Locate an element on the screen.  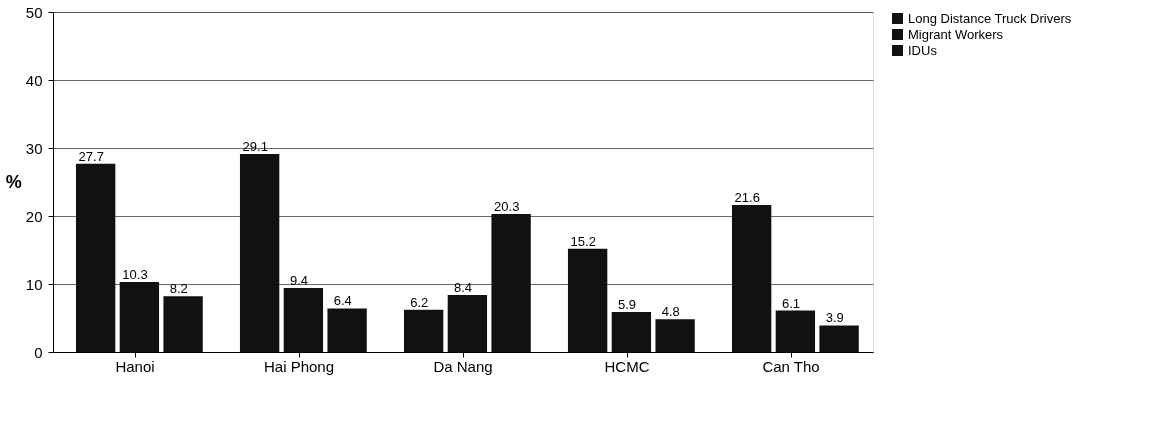
data-label: 6.1 is located at coordinates (791, 303).